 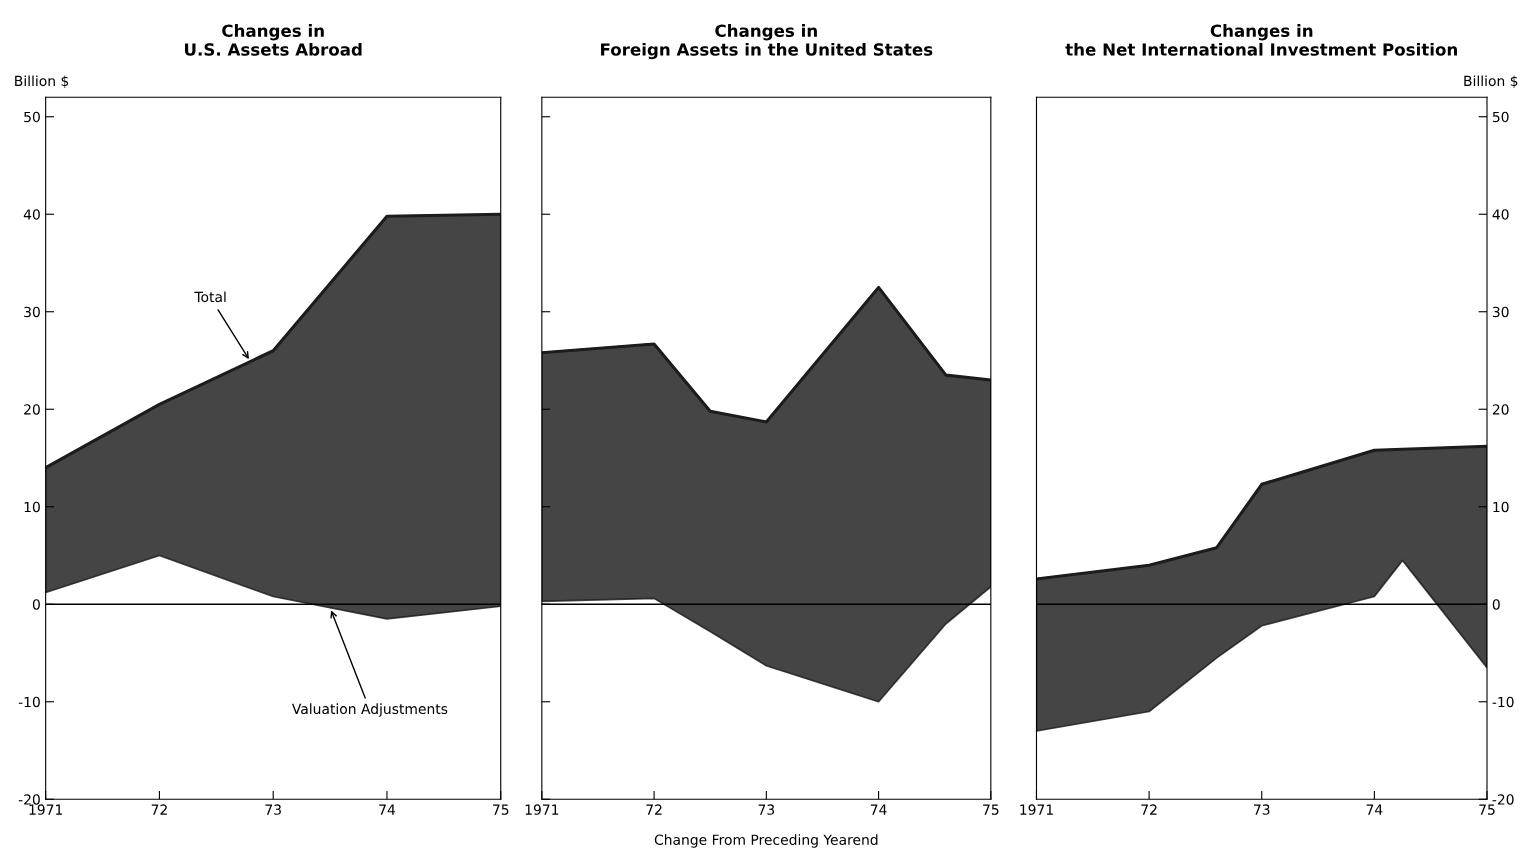 What do you see at coordinates (1496, 604) in the screenshot?
I see `y2-tick-label: 0` at bounding box center [1496, 604].